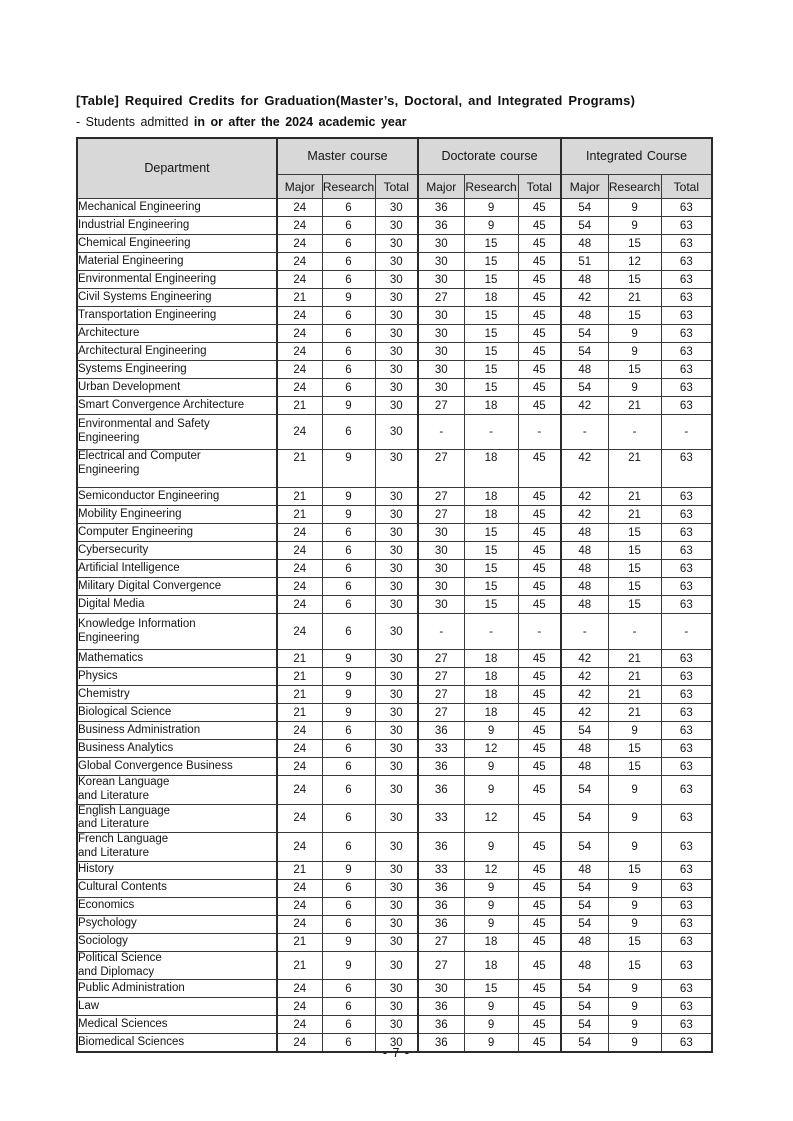  I want to click on credit-value: 12, so click(634, 262).